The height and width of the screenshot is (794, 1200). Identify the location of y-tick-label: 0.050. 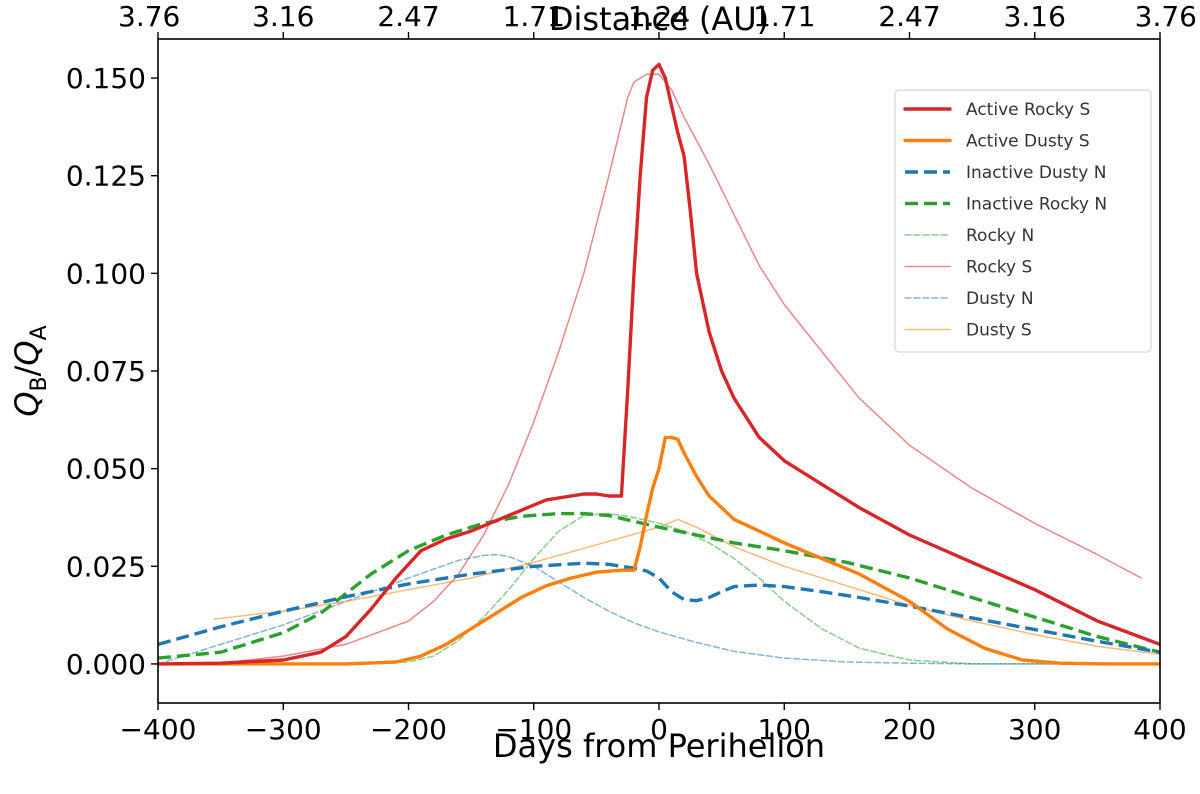
(106, 469).